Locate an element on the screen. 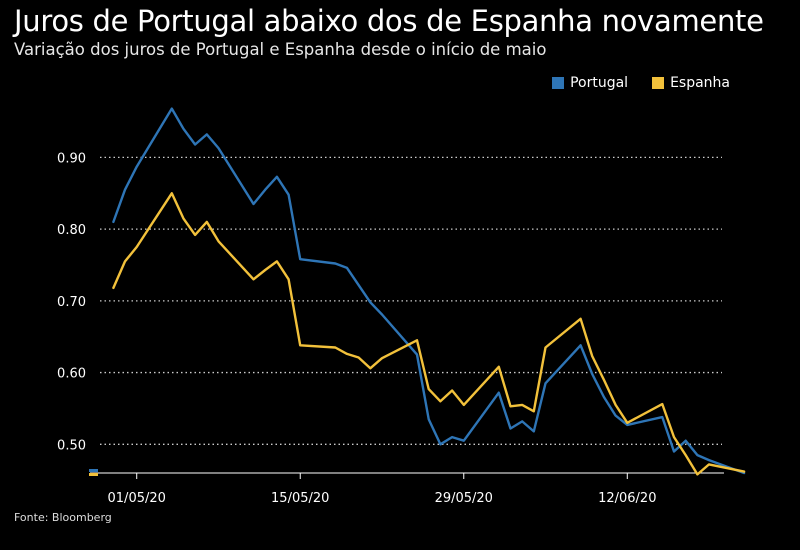  legend-item-espanha: Espanha is located at coordinates (691, 83).